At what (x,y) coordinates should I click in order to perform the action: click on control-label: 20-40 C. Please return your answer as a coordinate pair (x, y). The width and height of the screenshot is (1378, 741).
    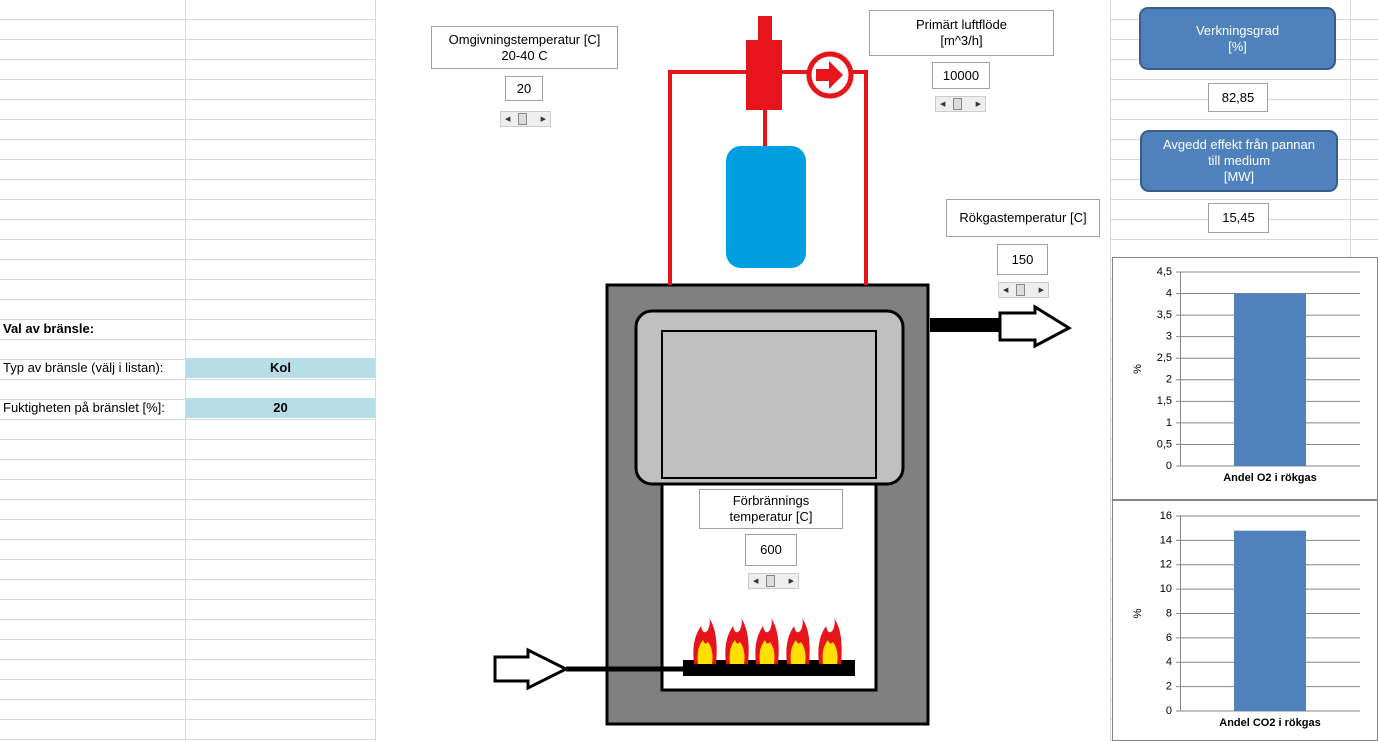
    Looking at the image, I should click on (524, 55).